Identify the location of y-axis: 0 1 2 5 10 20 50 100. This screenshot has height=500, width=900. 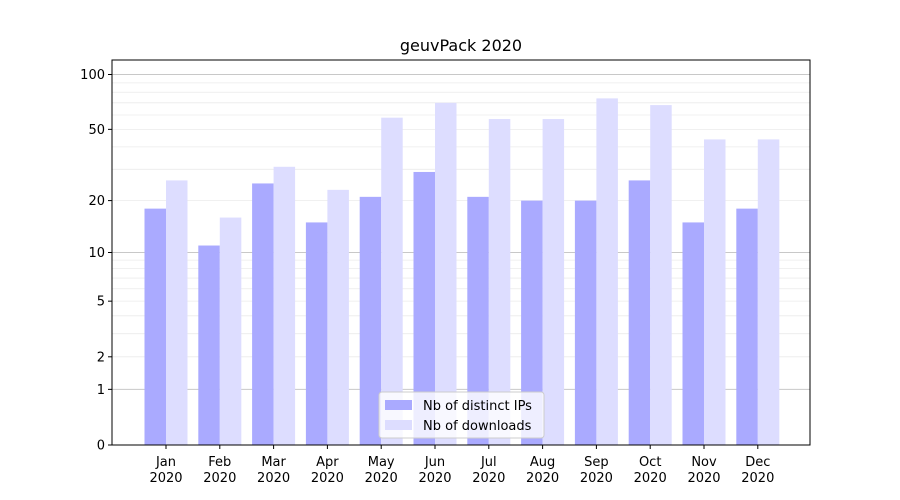
(96, 261).